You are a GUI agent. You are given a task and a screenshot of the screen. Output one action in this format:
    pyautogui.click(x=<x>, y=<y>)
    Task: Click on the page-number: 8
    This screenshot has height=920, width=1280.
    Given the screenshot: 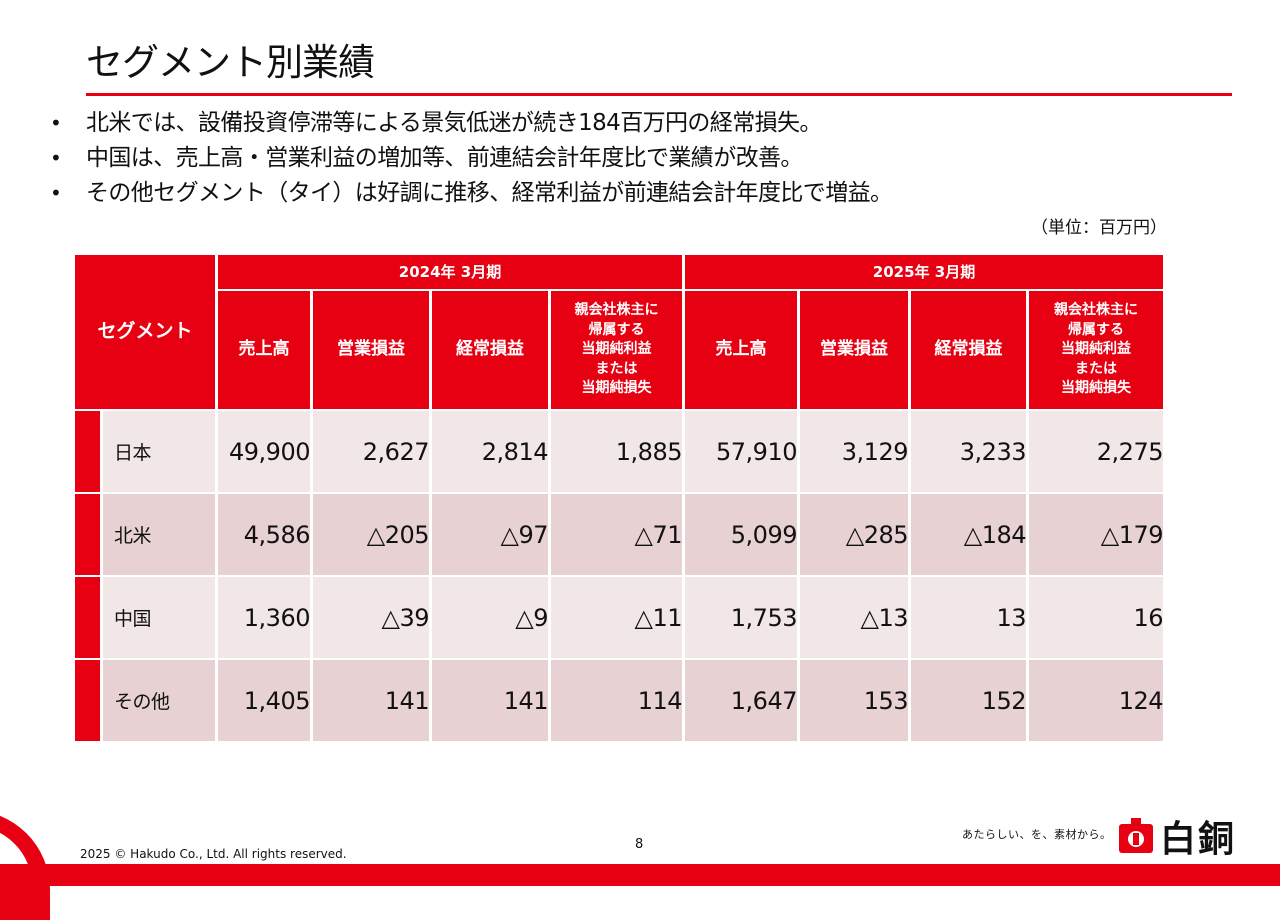 What is the action you would take?
    pyautogui.click(x=639, y=844)
    